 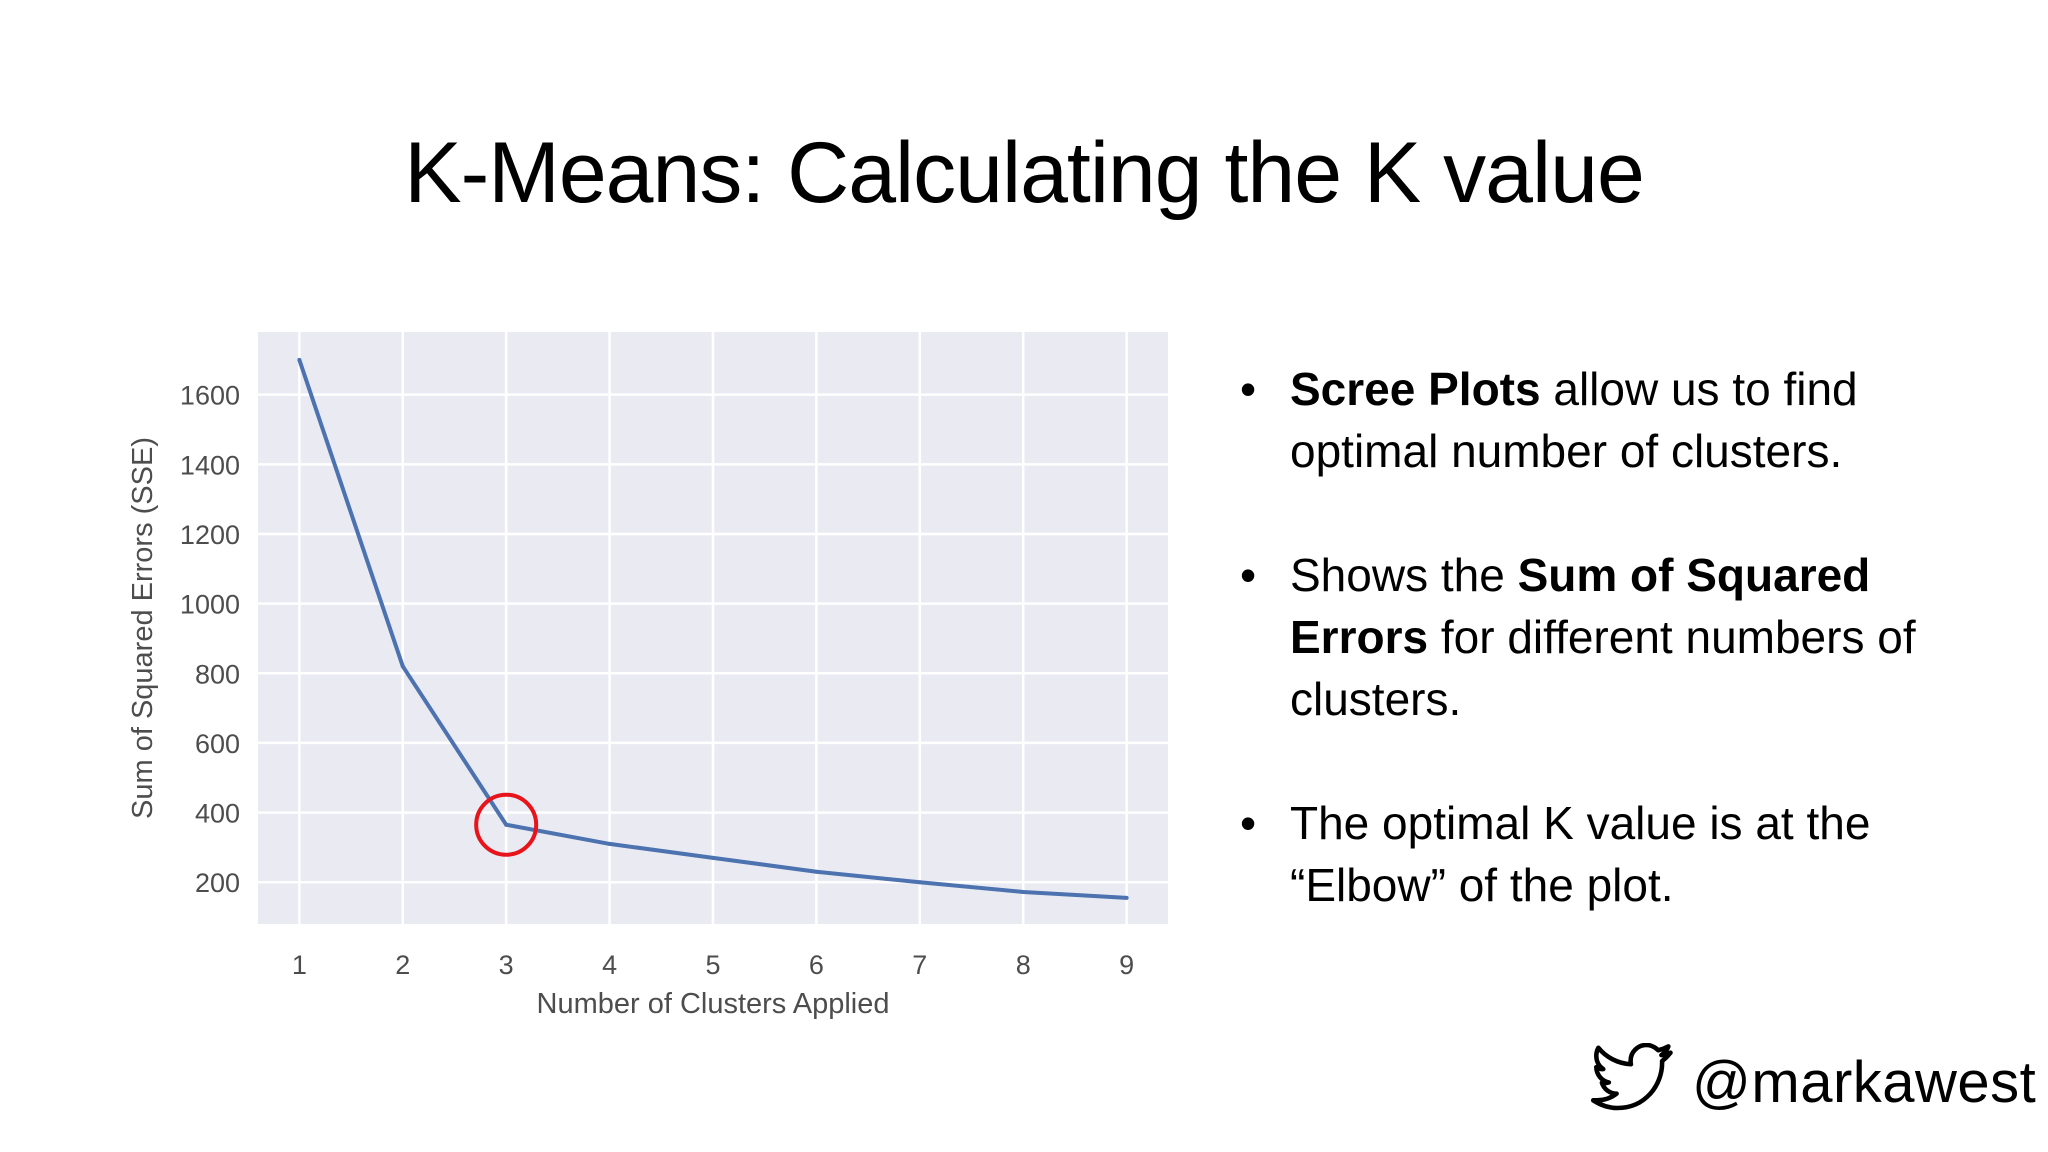 I want to click on slide-title: K-Means: Calculating the K value, so click(x=1024, y=173).